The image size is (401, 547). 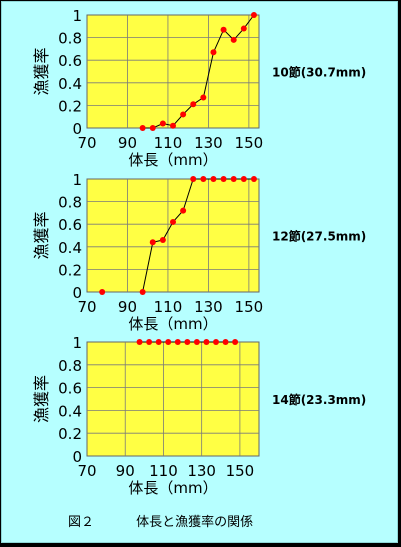 What do you see at coordinates (195, 522) in the screenshot?
I see `figure-title: 体長と漁獲率の関係` at bounding box center [195, 522].